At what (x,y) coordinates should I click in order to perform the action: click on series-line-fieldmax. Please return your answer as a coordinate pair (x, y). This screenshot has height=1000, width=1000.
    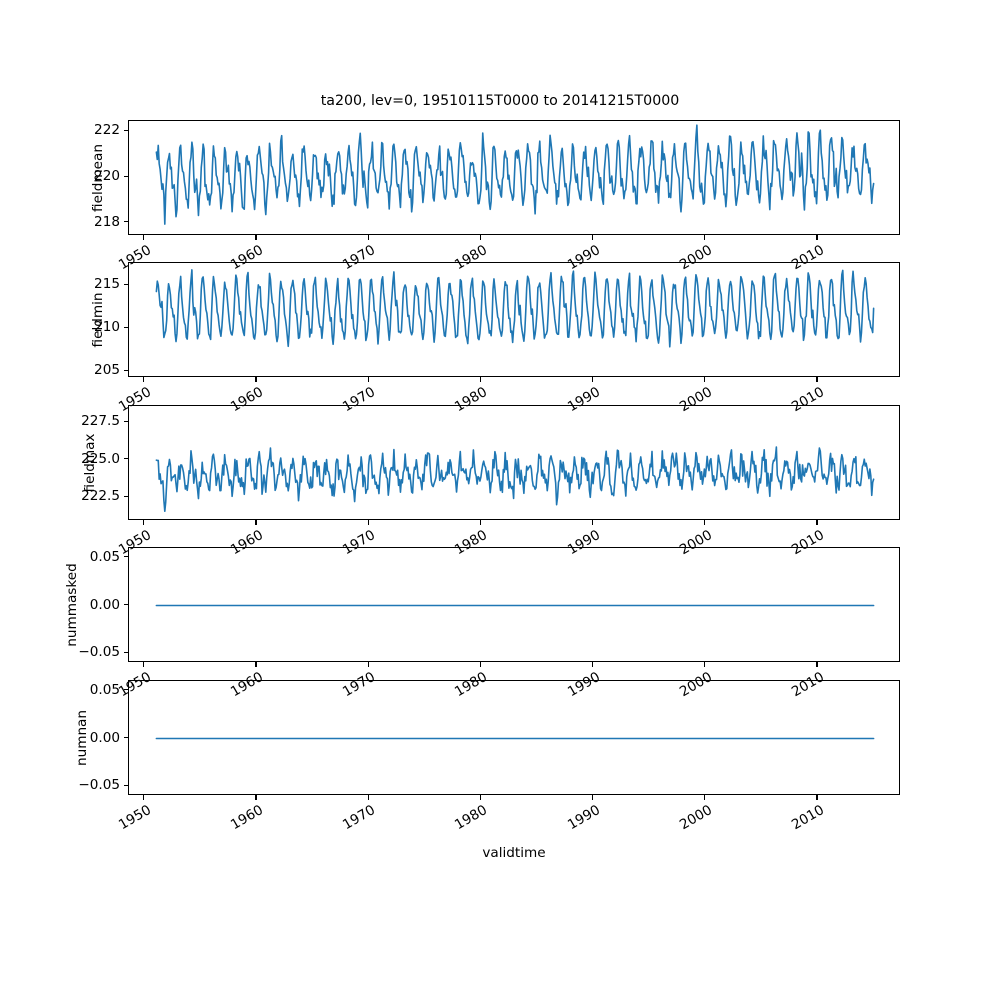
    Looking at the image, I should click on (515, 479).